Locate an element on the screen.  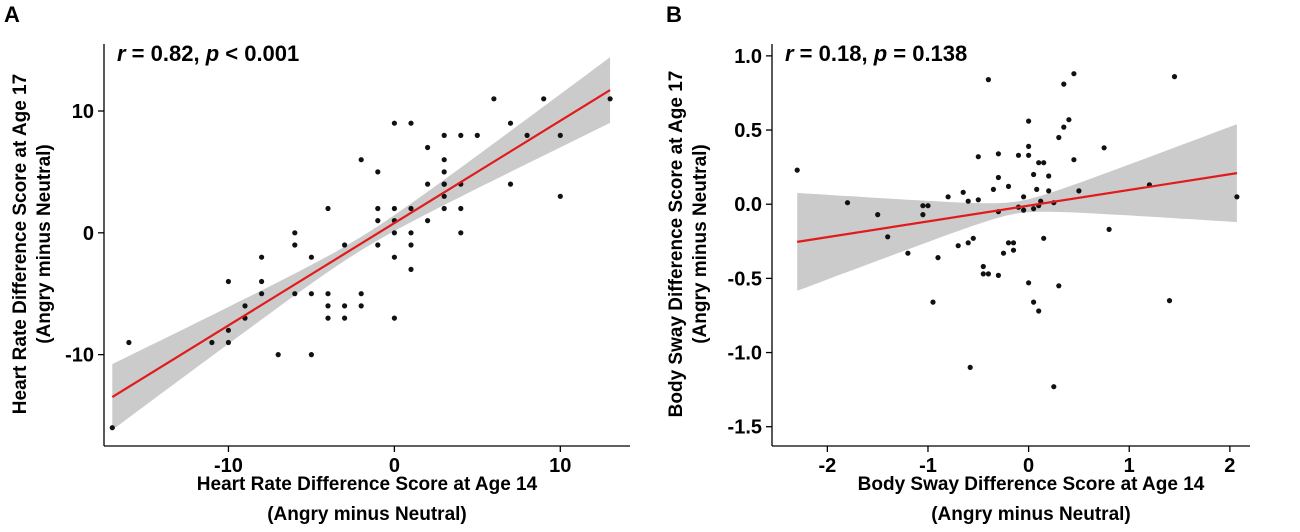
panel-a-y-tick-label: 0 is located at coordinates (88, 234).